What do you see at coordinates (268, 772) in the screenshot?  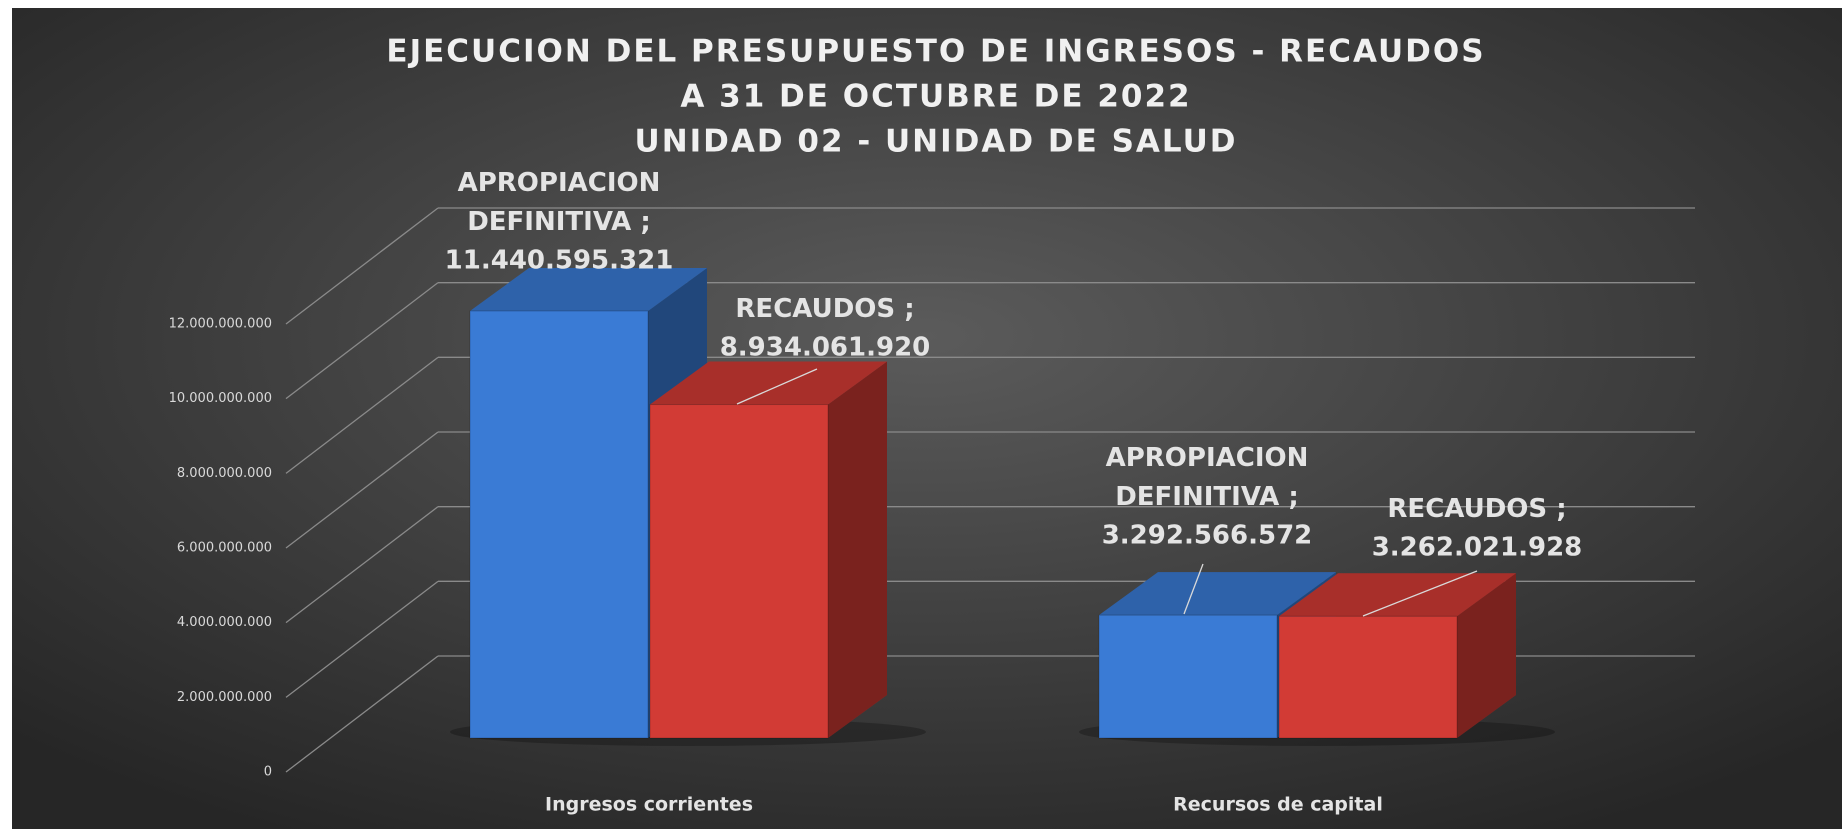 I see `y-tick-label: 0` at bounding box center [268, 772].